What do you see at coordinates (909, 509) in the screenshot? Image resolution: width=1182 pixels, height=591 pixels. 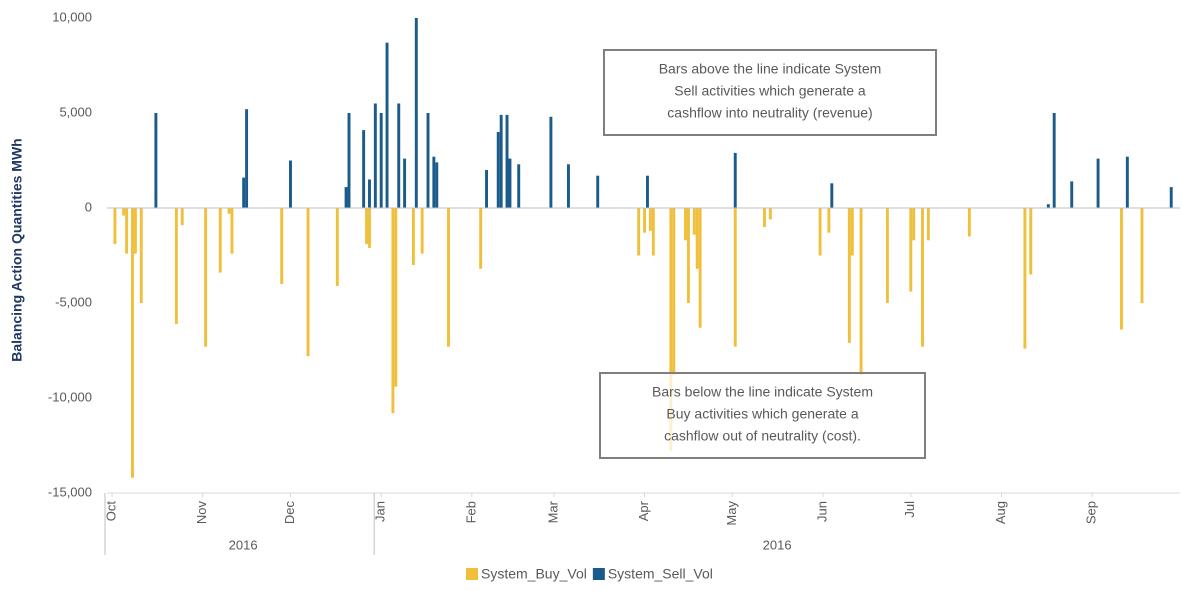 I see `x-tick-label: Jul` at bounding box center [909, 509].